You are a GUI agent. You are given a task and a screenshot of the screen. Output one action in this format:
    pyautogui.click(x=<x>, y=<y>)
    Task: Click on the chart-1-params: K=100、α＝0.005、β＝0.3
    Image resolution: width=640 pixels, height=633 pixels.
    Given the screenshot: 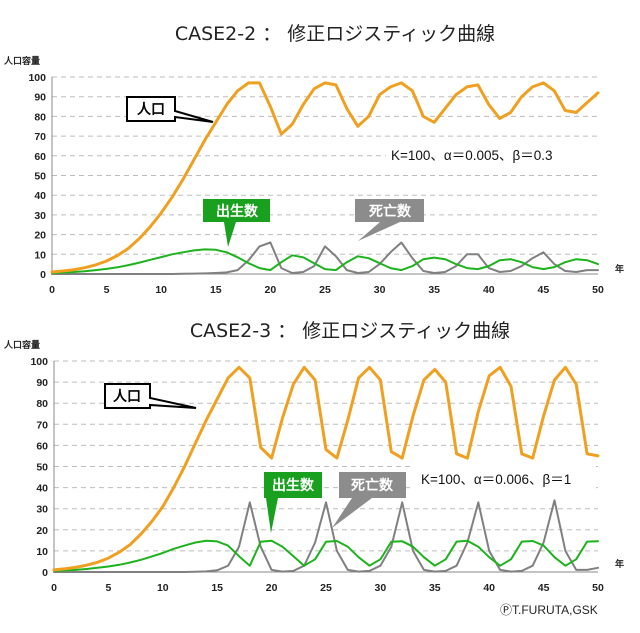 What is the action you would take?
    pyautogui.click(x=472, y=155)
    